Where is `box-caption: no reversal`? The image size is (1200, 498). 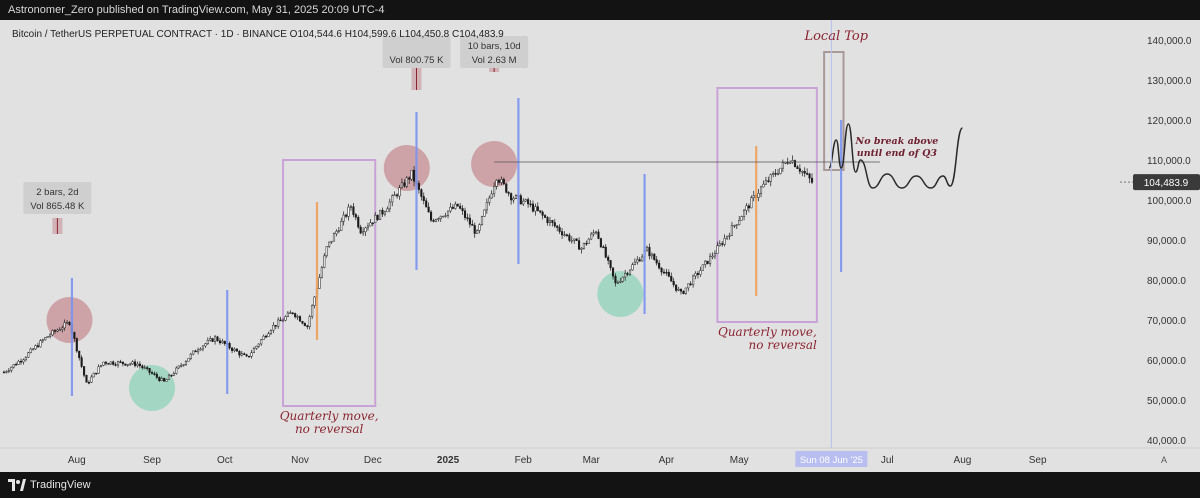 box-caption: no reversal is located at coordinates (329, 429).